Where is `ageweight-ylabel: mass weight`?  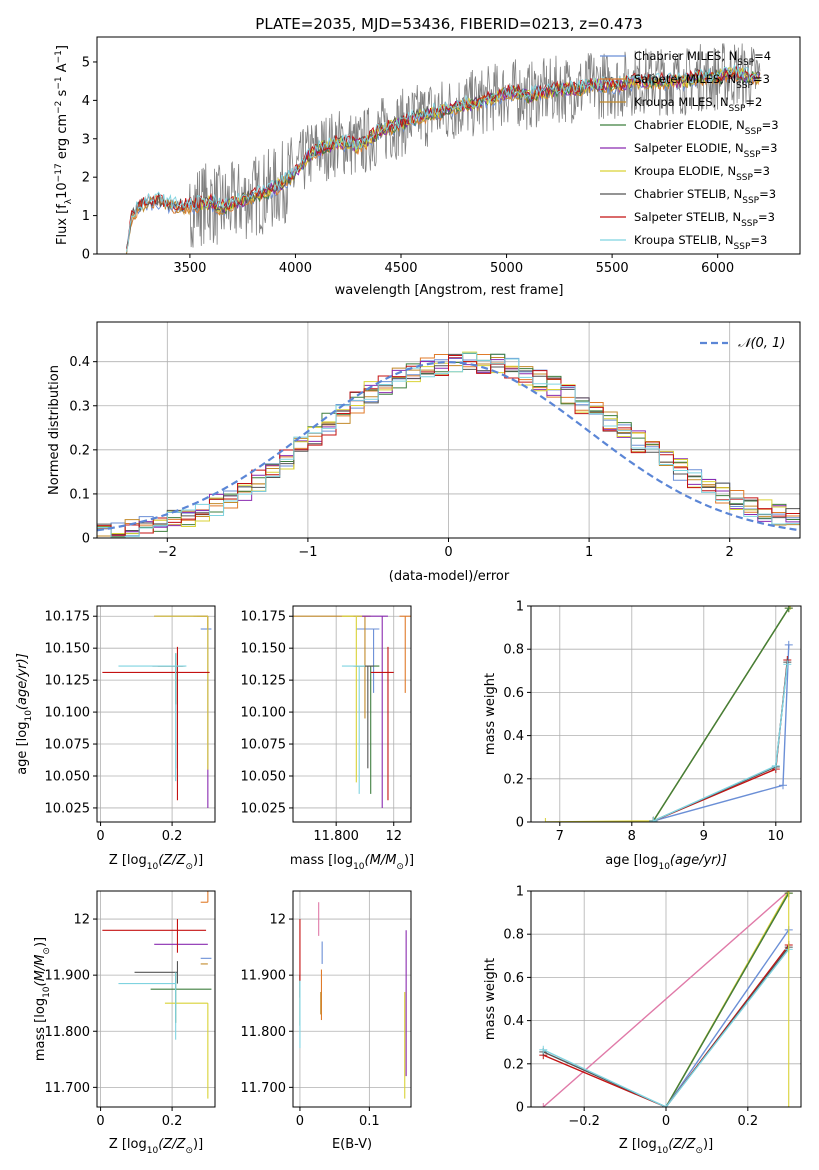
ageweight-ylabel: mass weight is located at coordinates (490, 714).